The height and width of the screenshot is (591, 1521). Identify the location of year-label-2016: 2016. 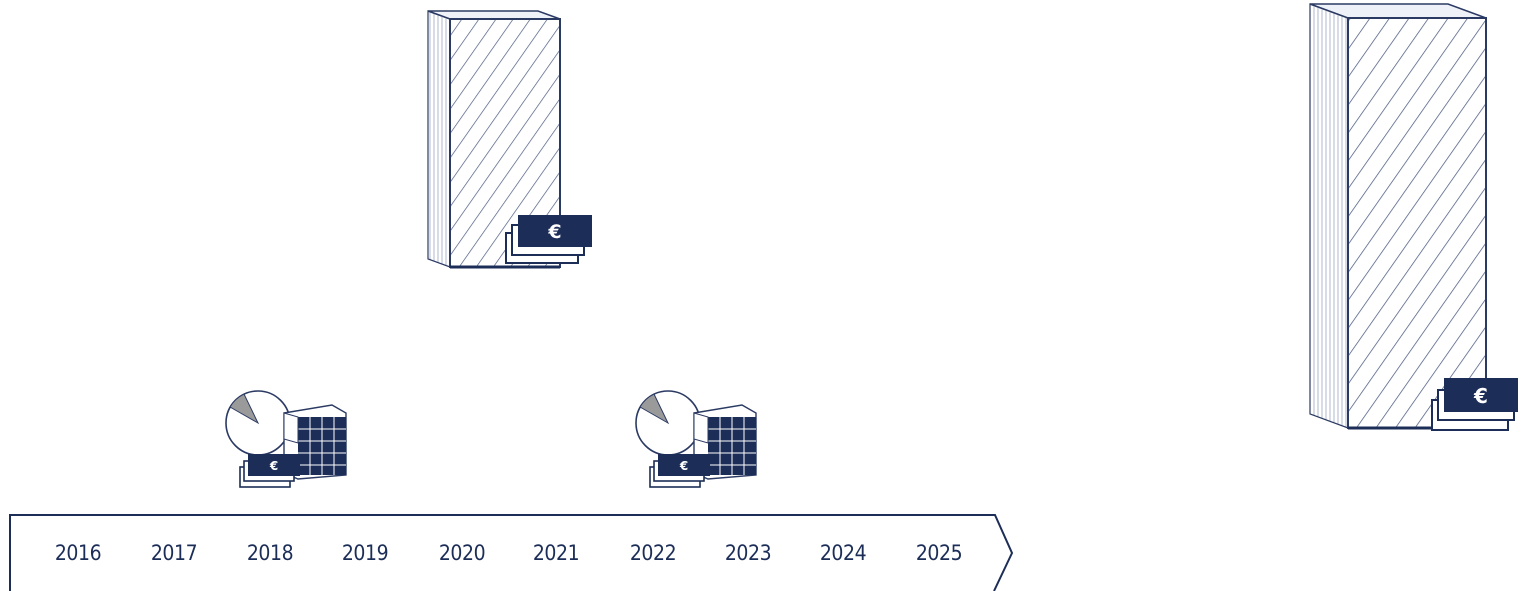
(78, 553).